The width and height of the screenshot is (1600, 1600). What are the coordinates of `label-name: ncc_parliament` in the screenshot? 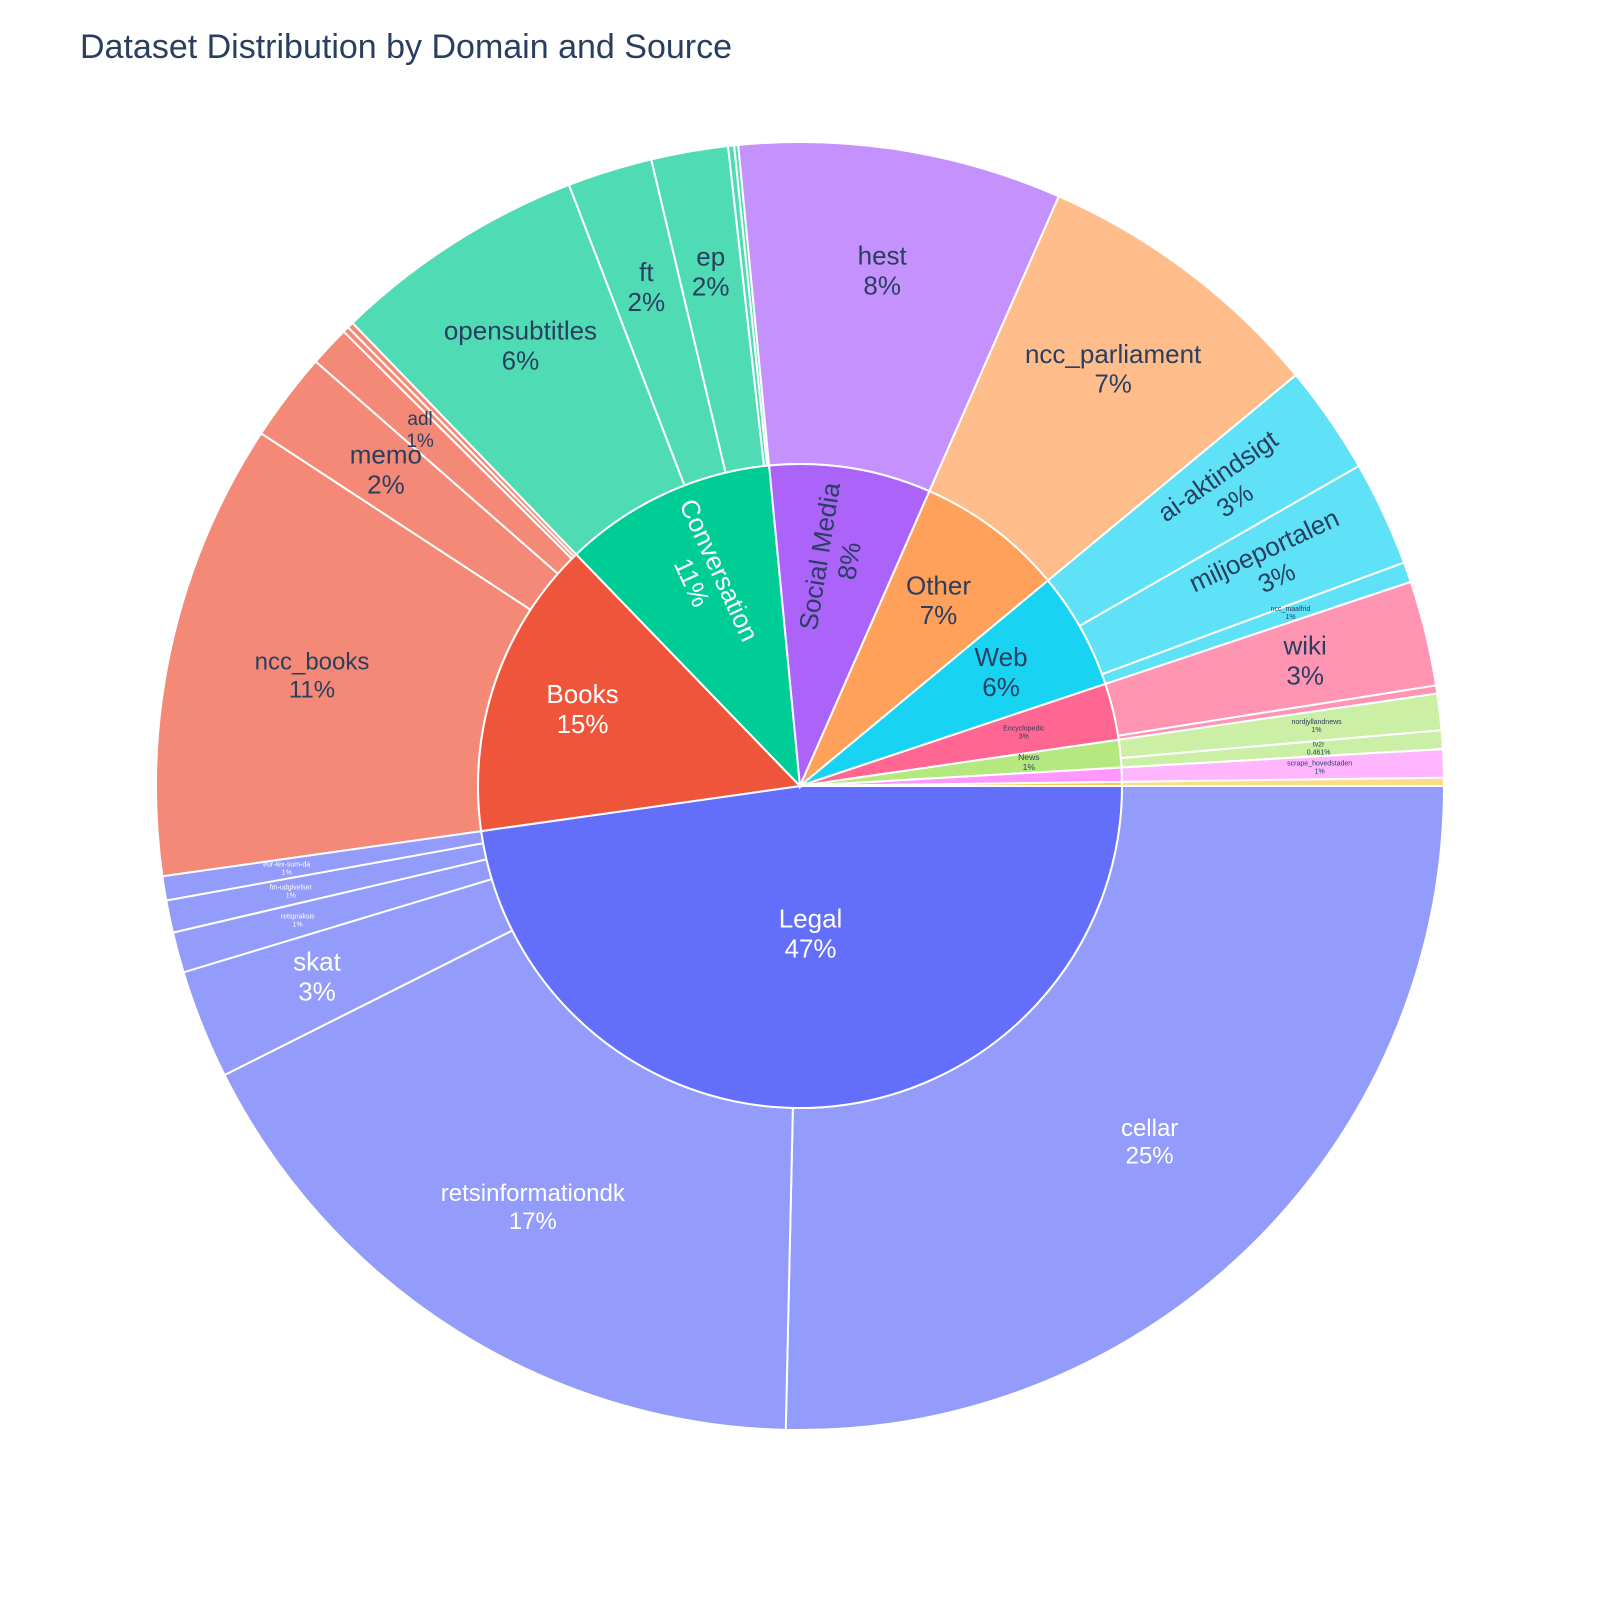 It's located at (1113, 354).